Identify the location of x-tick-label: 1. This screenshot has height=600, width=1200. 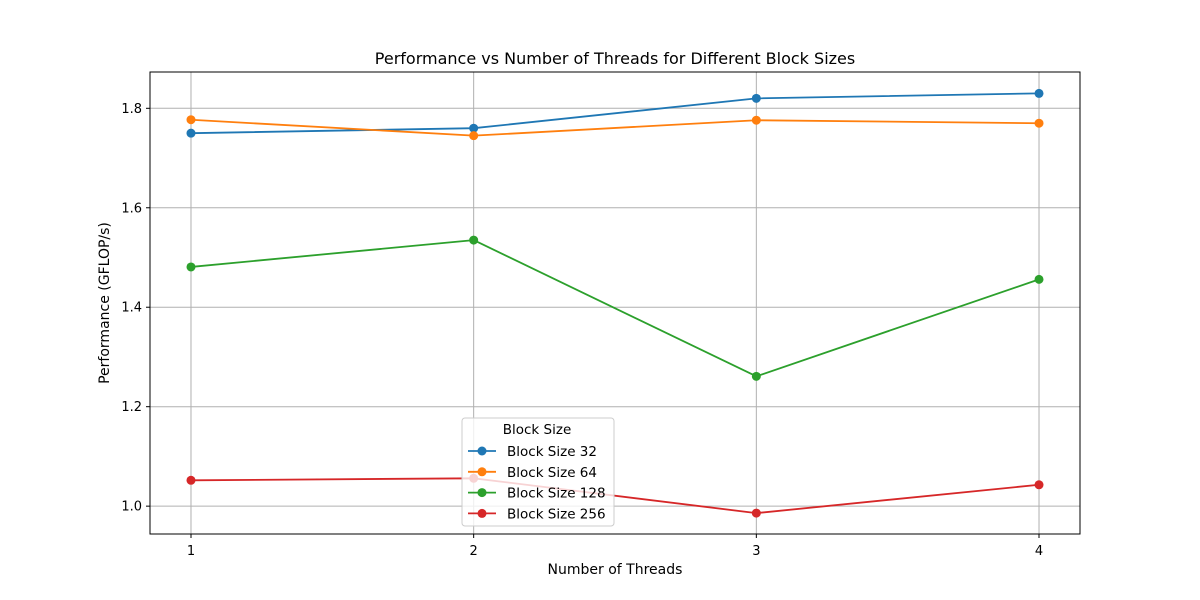
(191, 551).